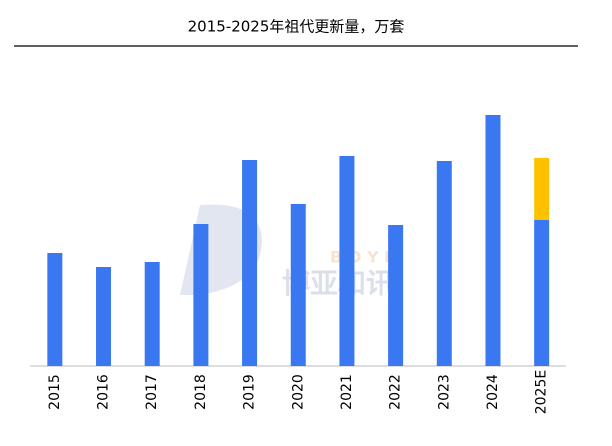  What do you see at coordinates (493, 392) in the screenshot?
I see `x-tick-label: 2024` at bounding box center [493, 392].